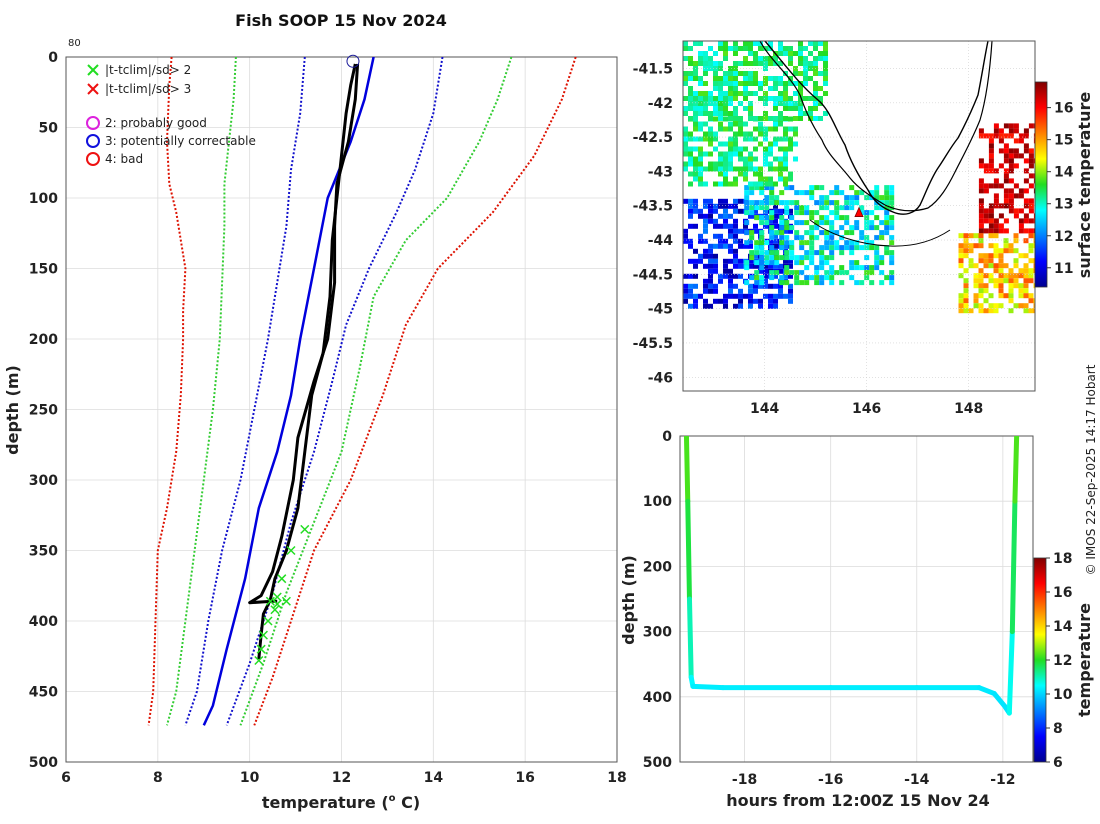 The height and width of the screenshot is (824, 1100). Describe the element at coordinates (148, 70) in the screenshot. I see `legend-label: |t-tclim|/sd> 2` at that location.